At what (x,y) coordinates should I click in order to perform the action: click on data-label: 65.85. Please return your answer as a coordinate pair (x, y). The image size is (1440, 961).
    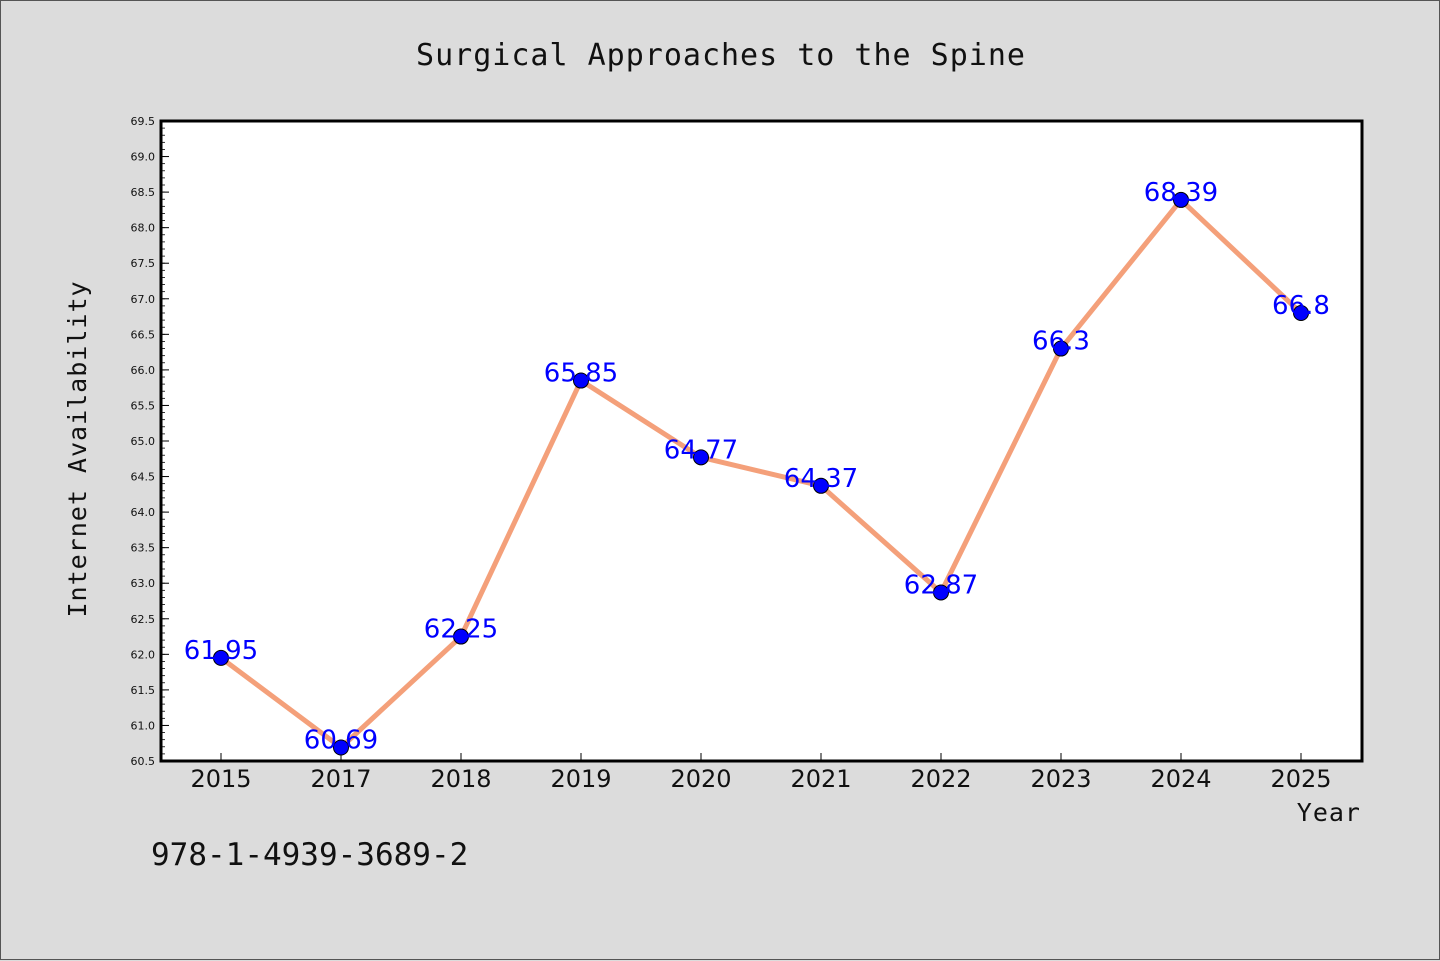
    Looking at the image, I should click on (581, 374).